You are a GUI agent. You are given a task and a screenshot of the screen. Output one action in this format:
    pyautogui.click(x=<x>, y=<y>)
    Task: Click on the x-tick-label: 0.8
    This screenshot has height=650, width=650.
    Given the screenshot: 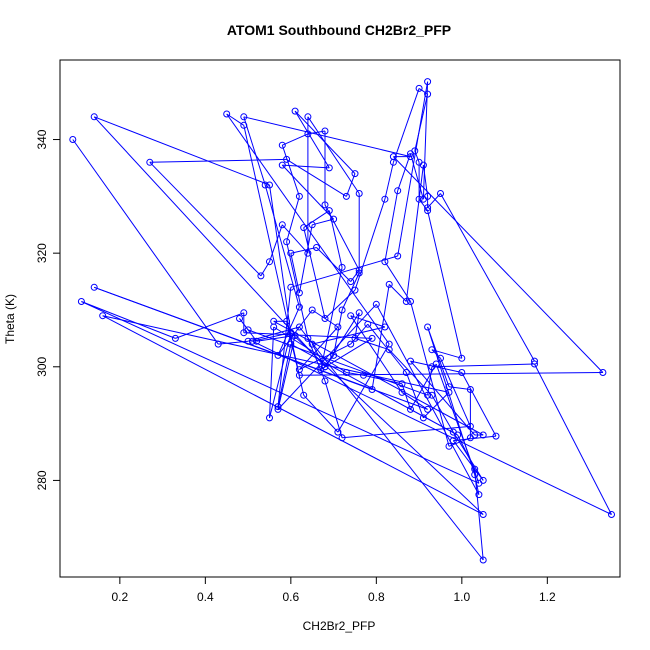 What is the action you would take?
    pyautogui.click(x=376, y=597)
    